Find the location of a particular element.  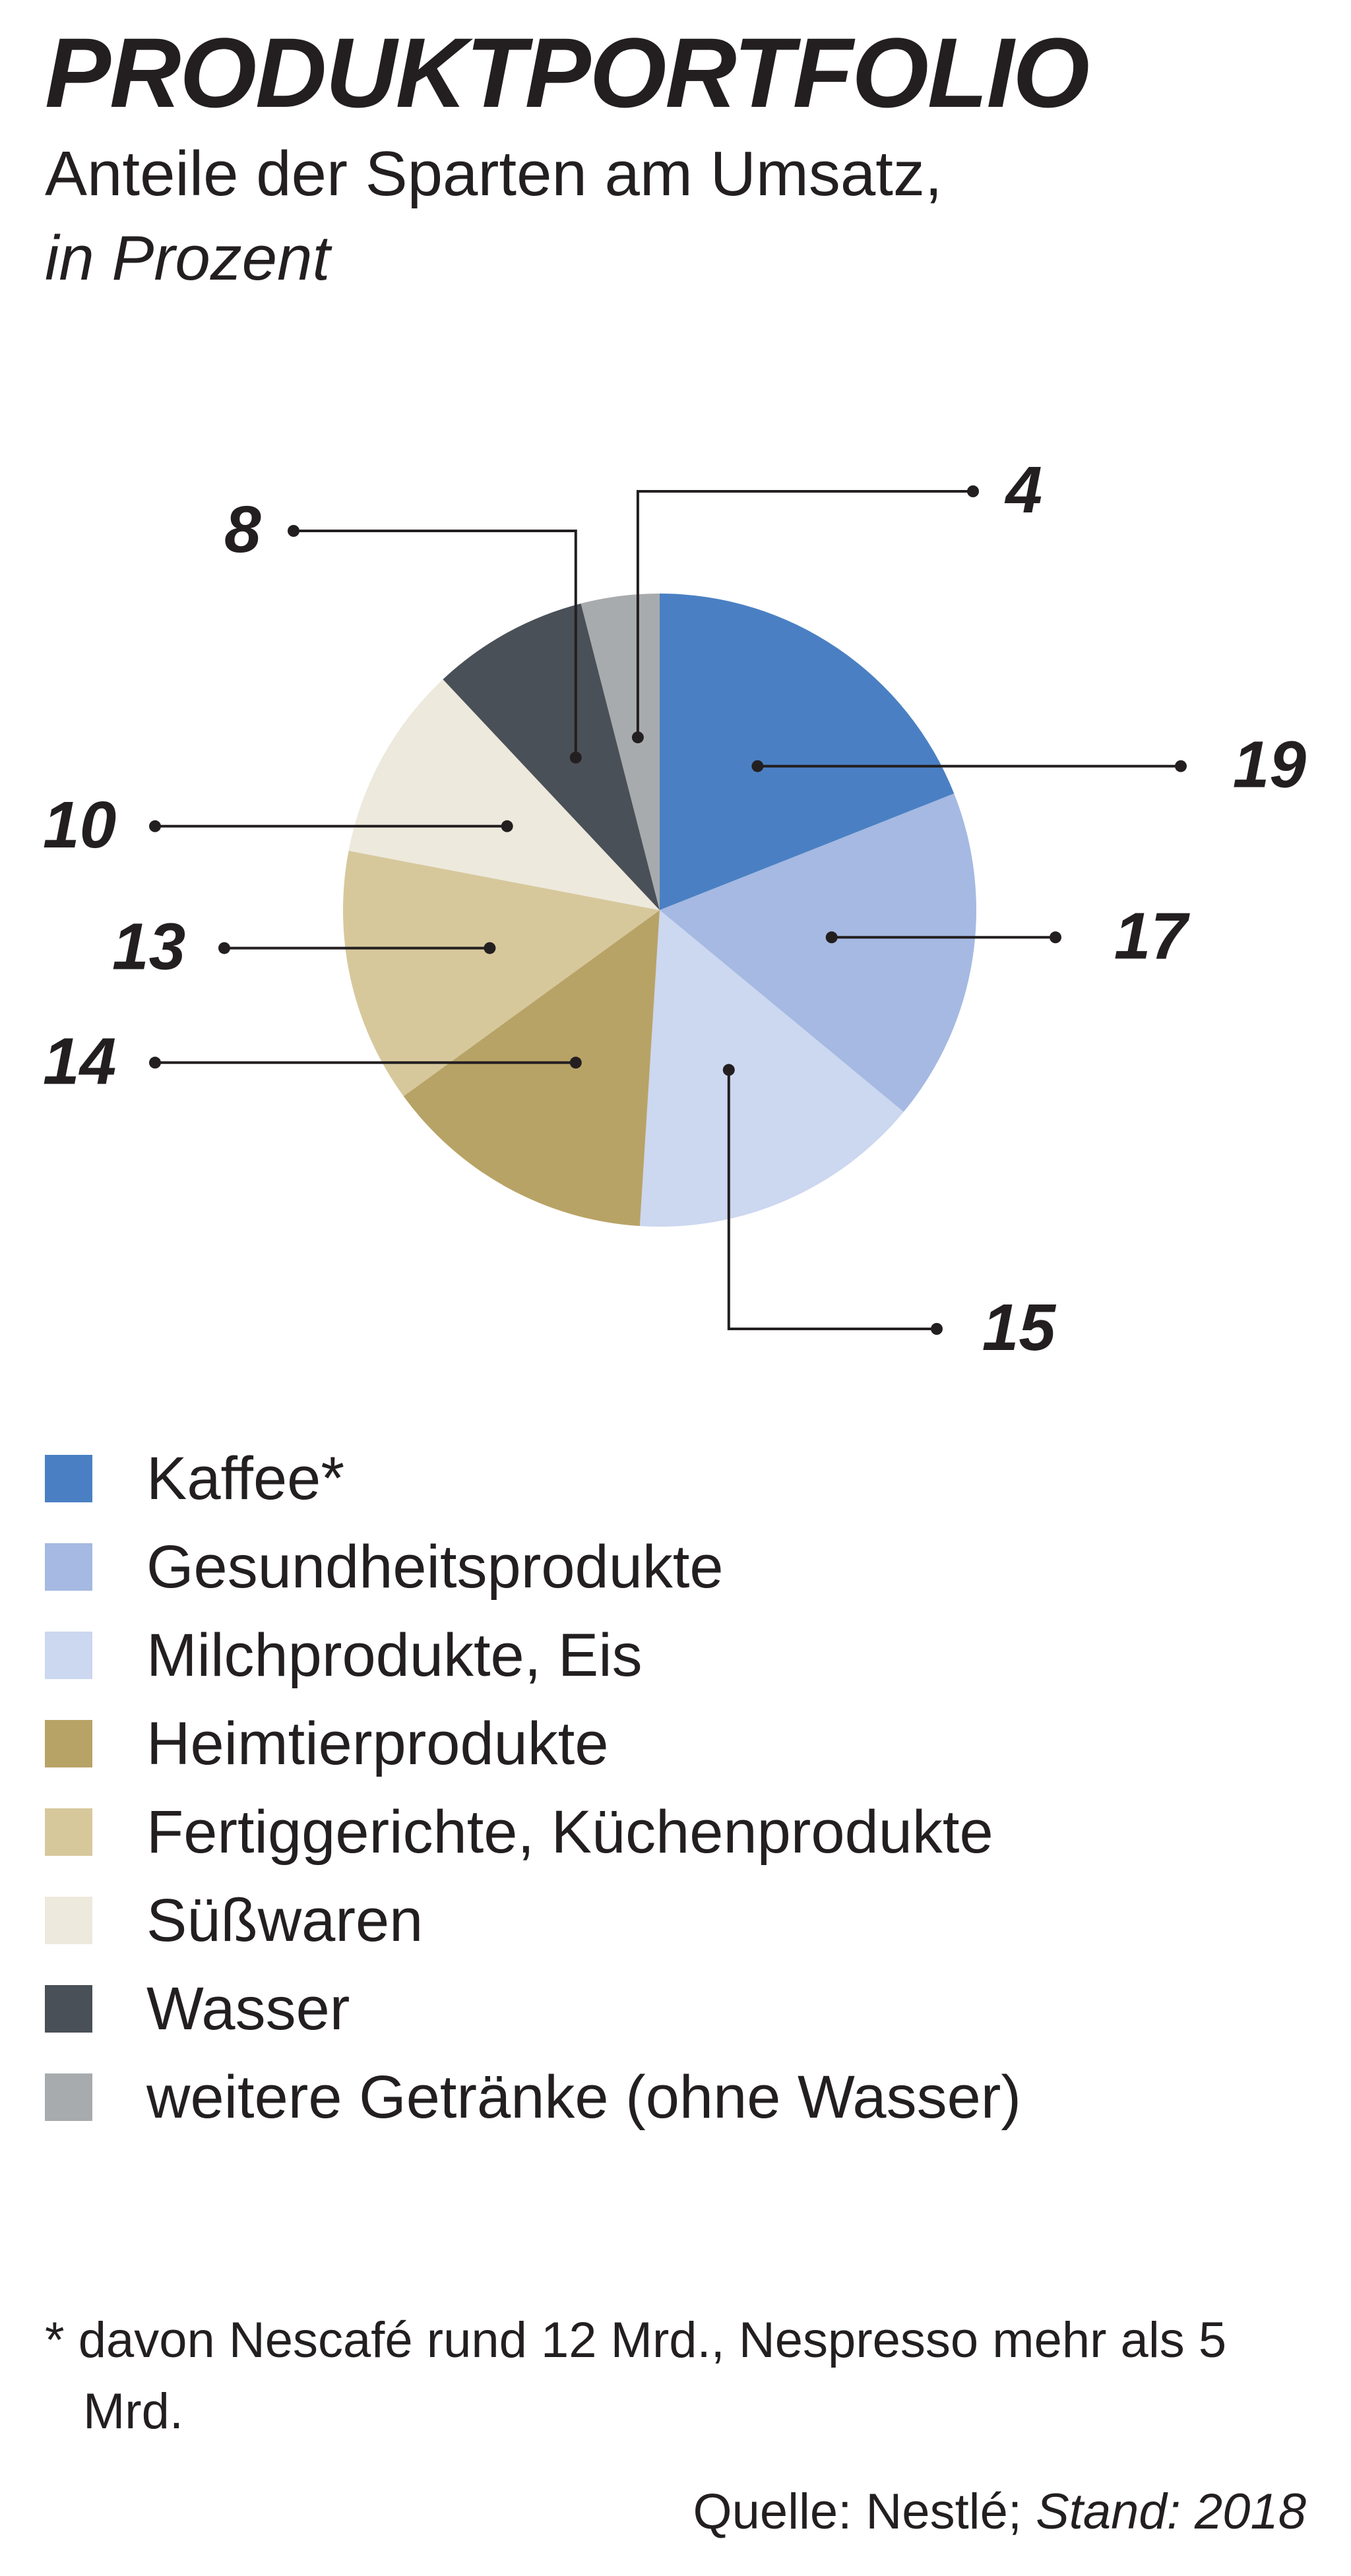

legend-item: Gesundheitsprodukte is located at coordinates (533, 1567).